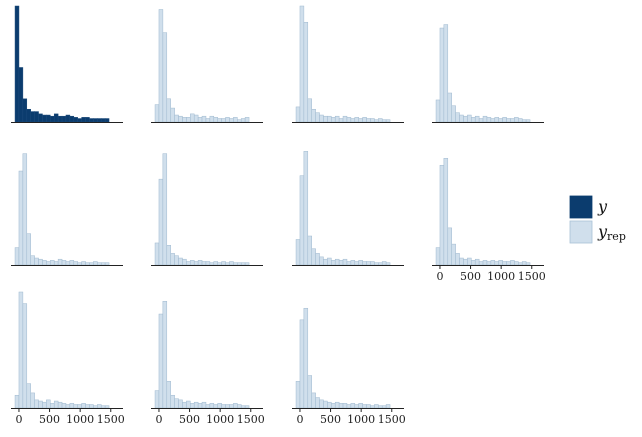 This screenshot has width=642, height=437. I want to click on panel-10: 0 500 1000 1500, so click(208, 363).